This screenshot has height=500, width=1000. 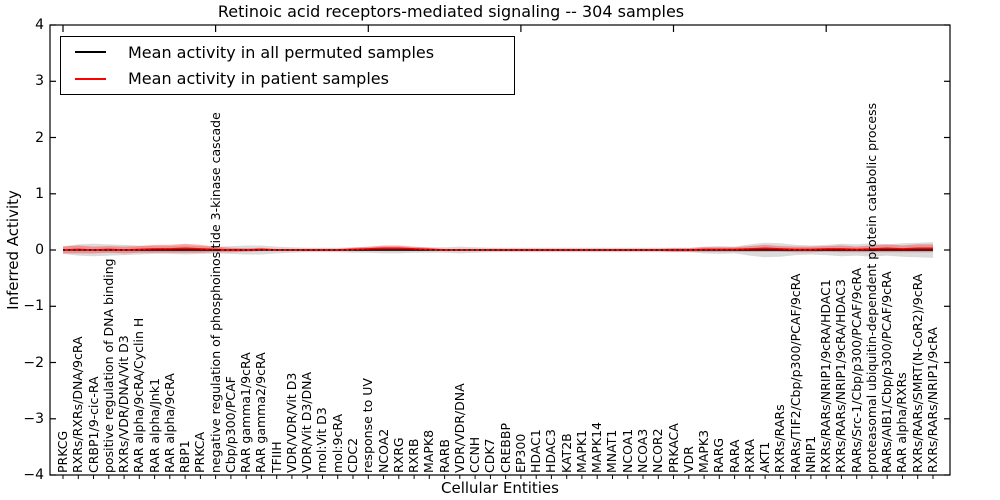 I want to click on x-tick-label: Cbp/p300/PCAF, so click(x=230, y=424).